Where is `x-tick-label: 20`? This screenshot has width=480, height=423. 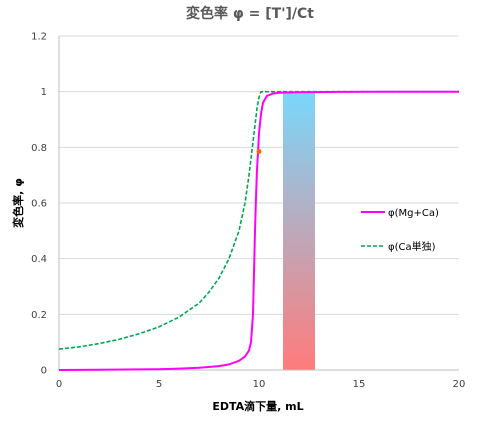 x-tick-label: 20 is located at coordinates (459, 384).